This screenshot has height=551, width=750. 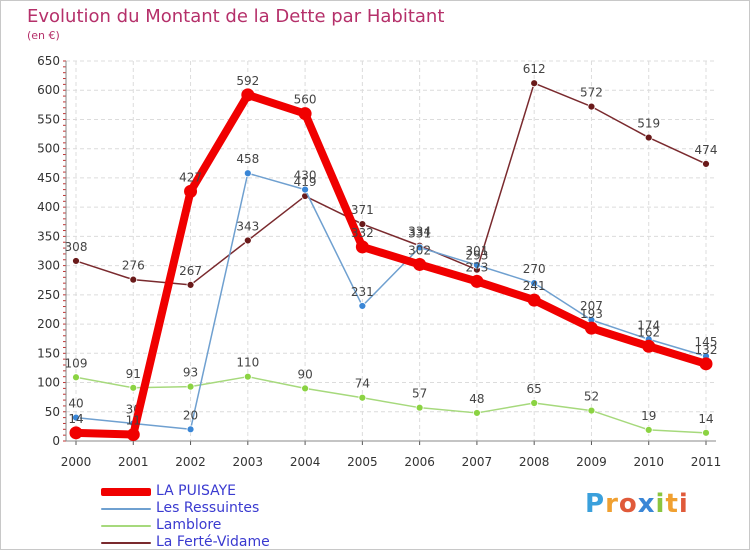 What do you see at coordinates (595, 504) in the screenshot?
I see `logo-letter: P` at bounding box center [595, 504].